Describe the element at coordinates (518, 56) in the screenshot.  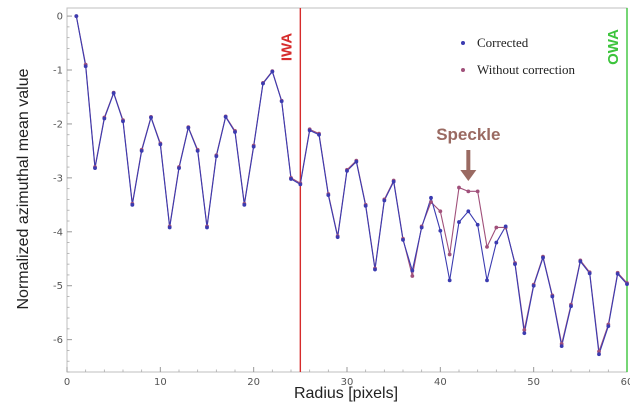
I see `legend: Corrected Without correction` at that location.